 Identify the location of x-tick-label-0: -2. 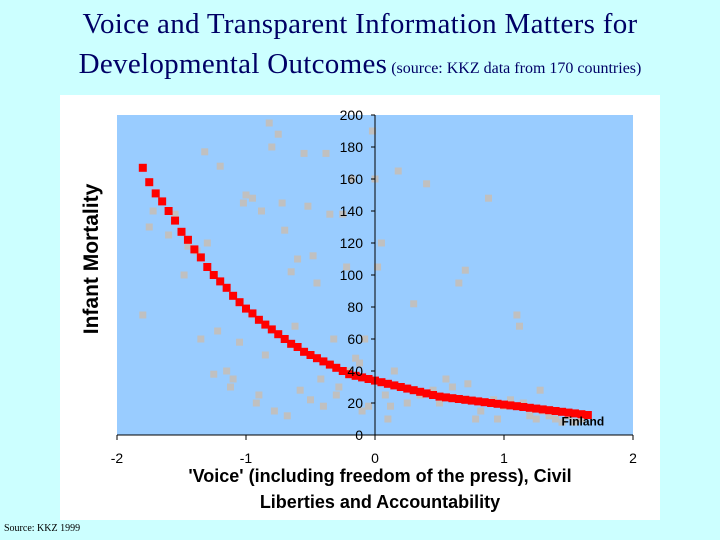
(117, 458).